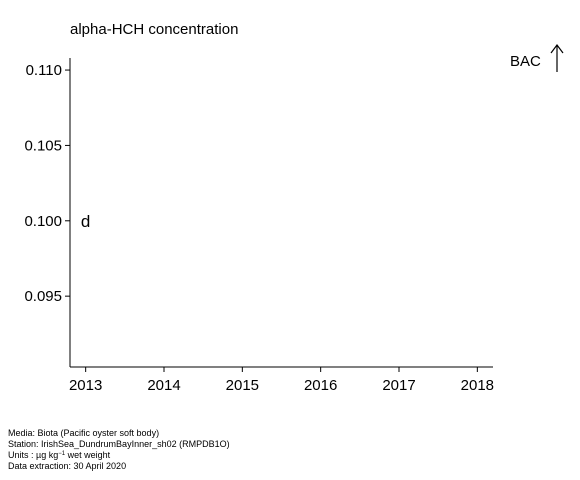  I want to click on x-tick-label: 2017, so click(398, 385).